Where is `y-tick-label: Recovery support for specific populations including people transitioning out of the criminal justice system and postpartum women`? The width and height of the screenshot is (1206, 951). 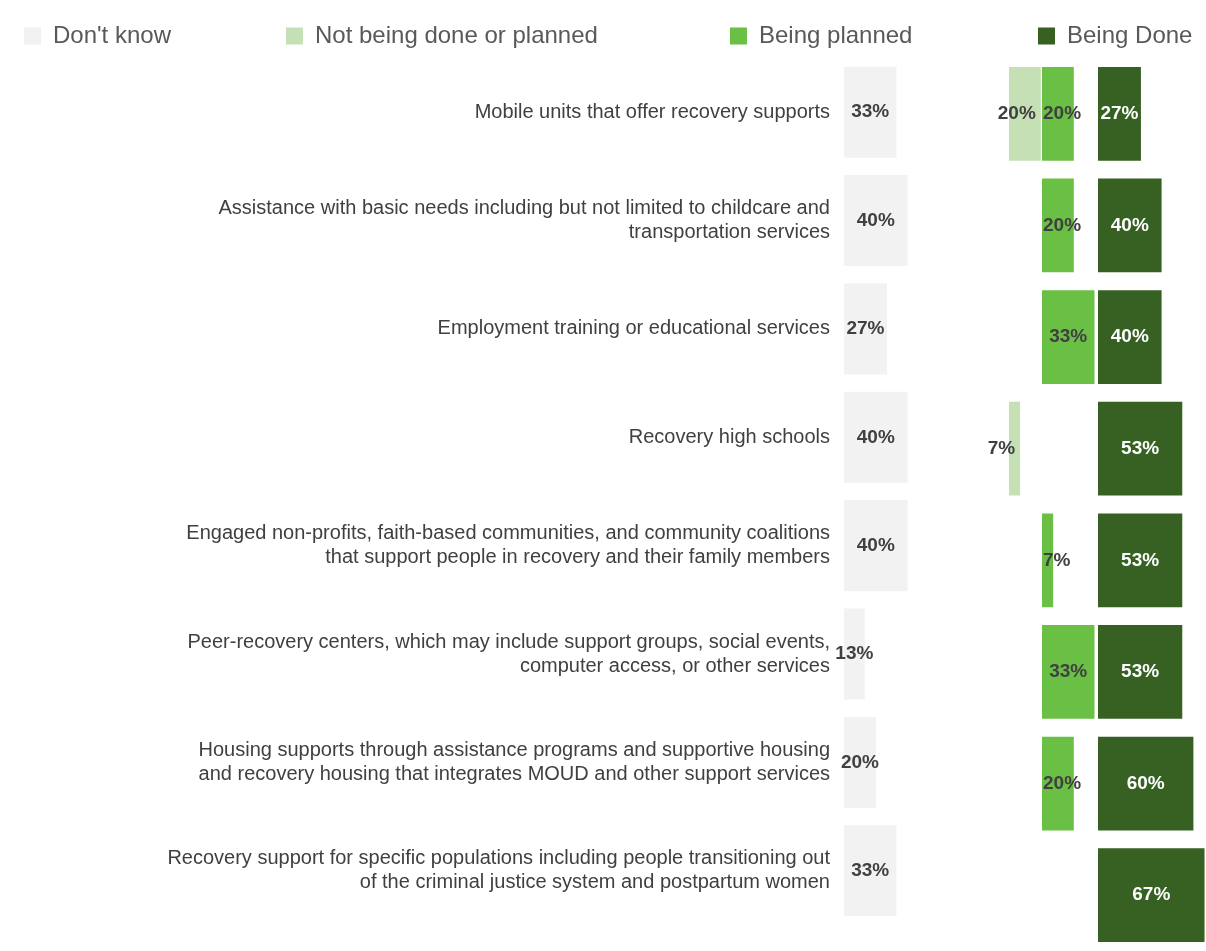
y-tick-label: Recovery support for specific populations including people transitioning out of the criminal justice system and postpartum women is located at coordinates (499, 869).